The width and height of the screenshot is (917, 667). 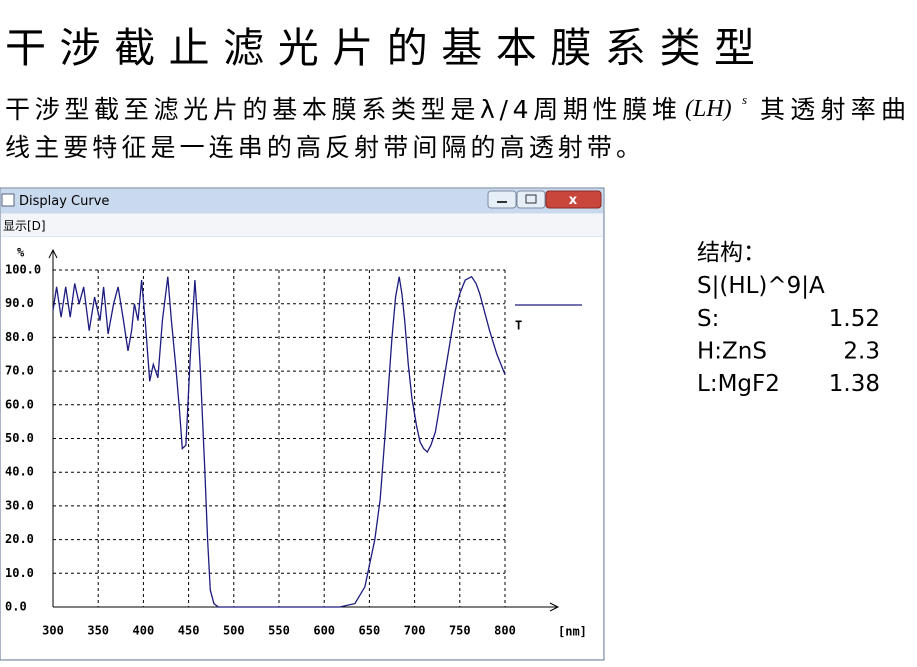 I want to click on x-tick-label: 400, so click(x=144, y=631).